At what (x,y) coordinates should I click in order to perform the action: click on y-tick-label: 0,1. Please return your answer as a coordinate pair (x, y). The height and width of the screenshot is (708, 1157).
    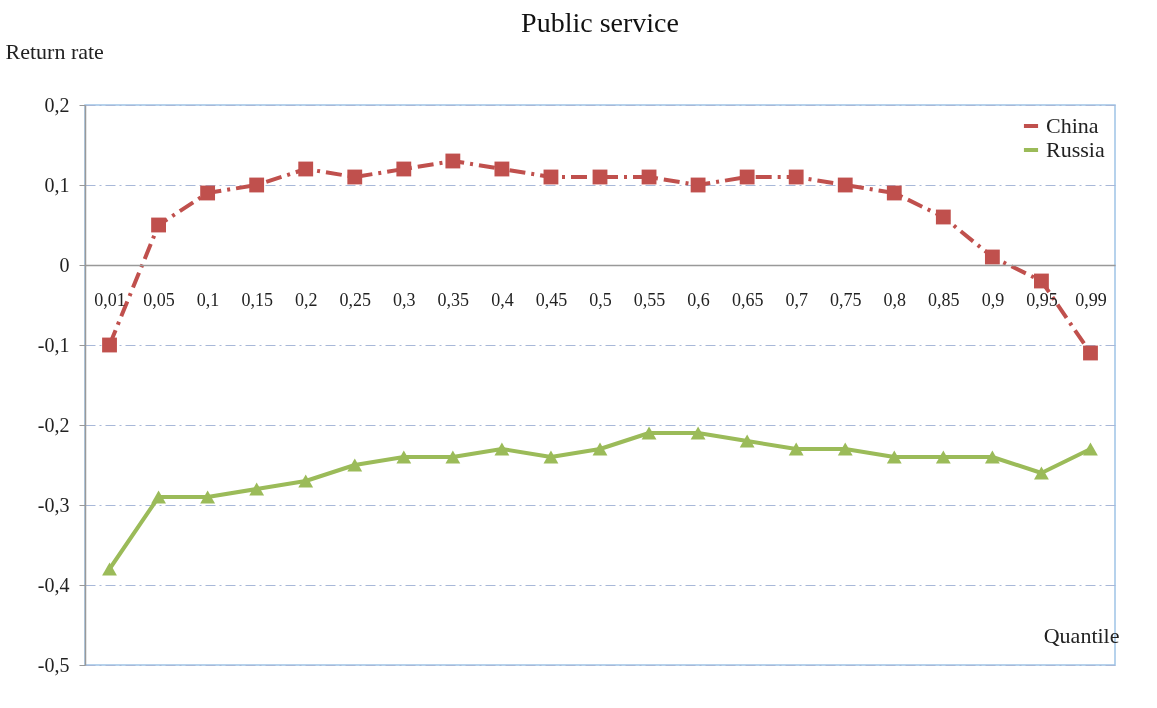
    Looking at the image, I should click on (57, 184).